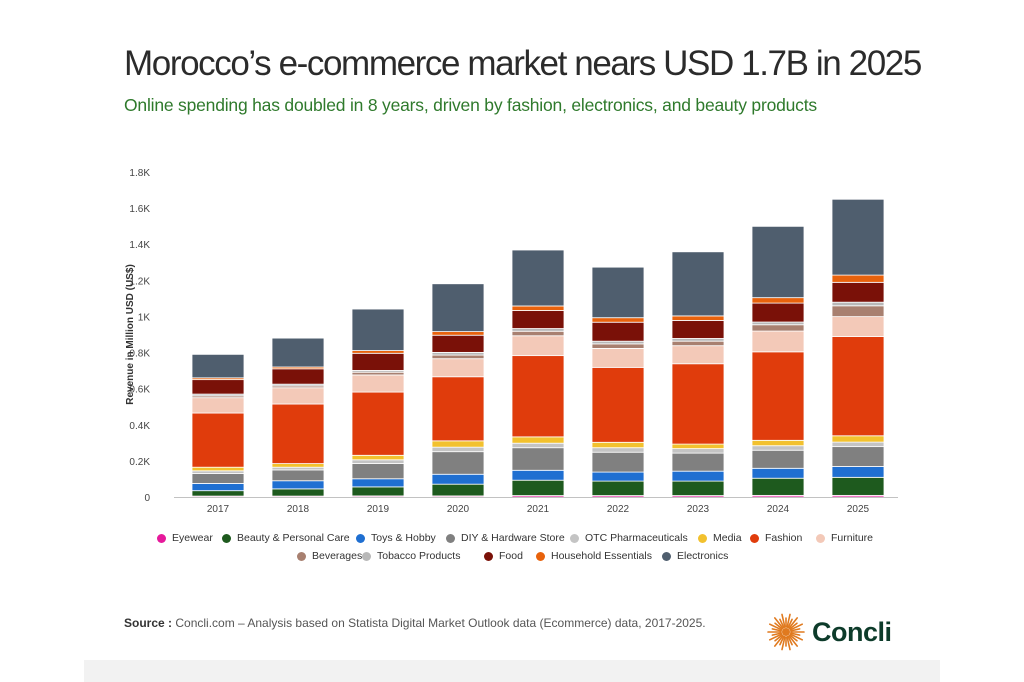 The height and width of the screenshot is (682, 1024). I want to click on bar-electronics-2025, so click(858, 237).